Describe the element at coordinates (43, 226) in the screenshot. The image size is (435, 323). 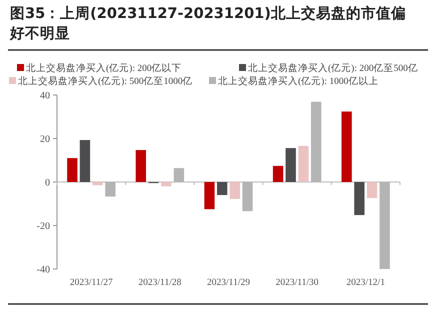
I see `y-tick-label: -20` at that location.